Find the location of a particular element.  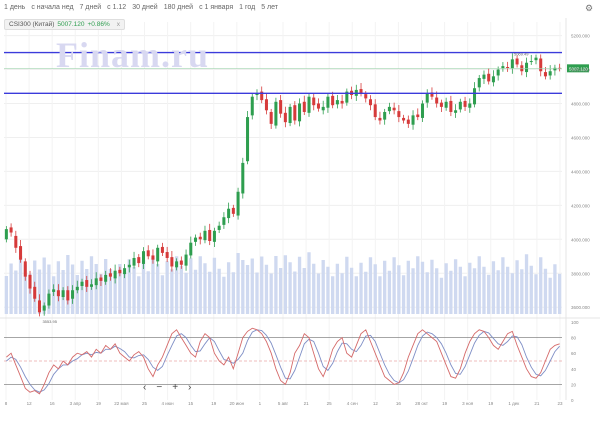

scroll-forward-button: › is located at coordinates (190, 387).